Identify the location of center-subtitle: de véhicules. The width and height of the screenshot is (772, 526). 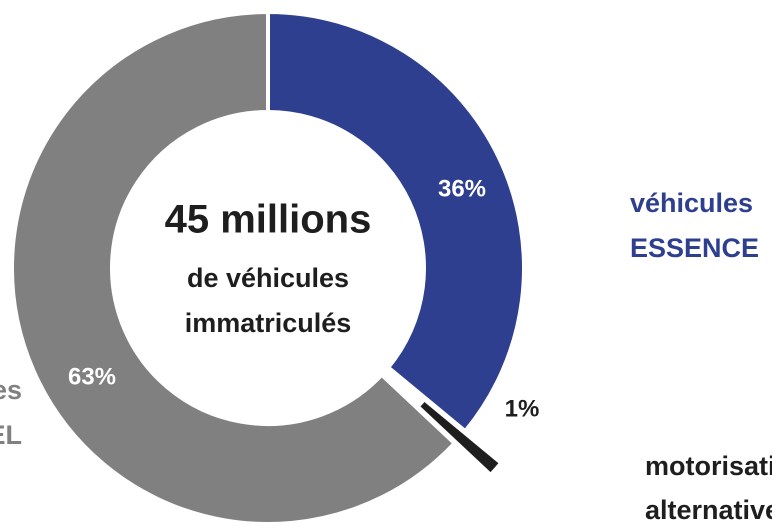
(268, 278).